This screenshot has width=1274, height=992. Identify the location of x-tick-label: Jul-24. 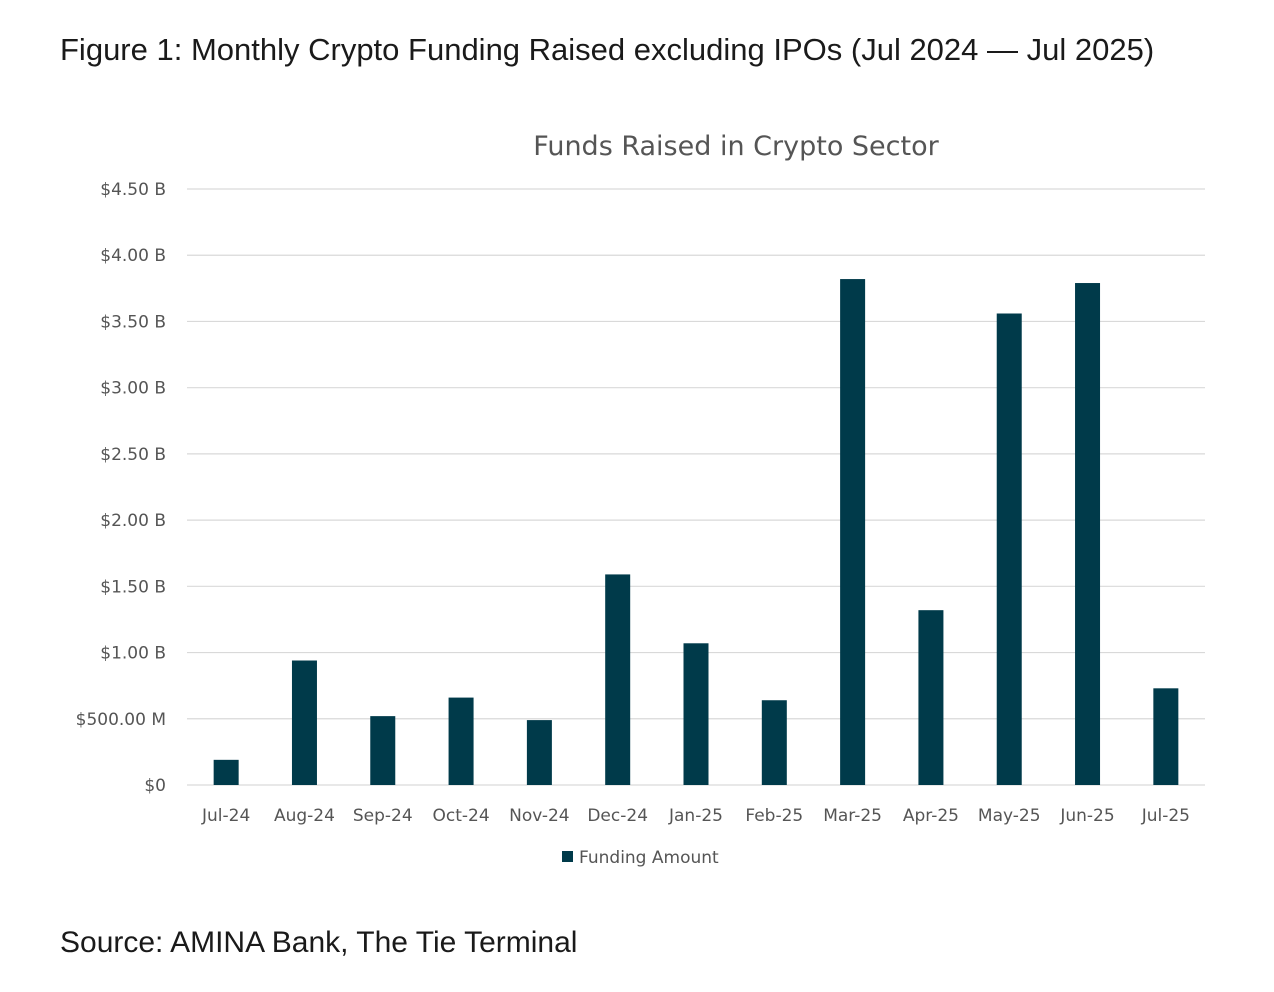
(225, 816).